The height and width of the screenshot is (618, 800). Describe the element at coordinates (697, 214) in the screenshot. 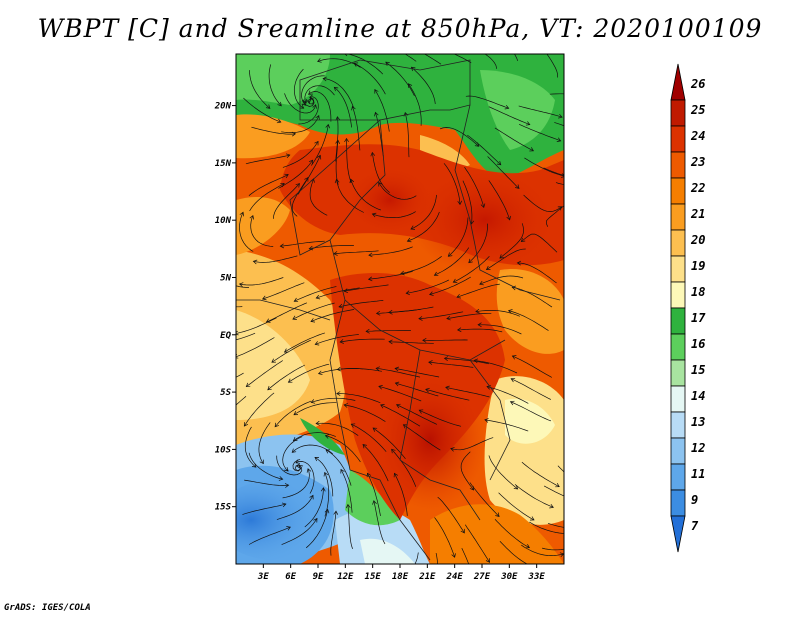

I see `colorbar-label-5: 21` at that location.